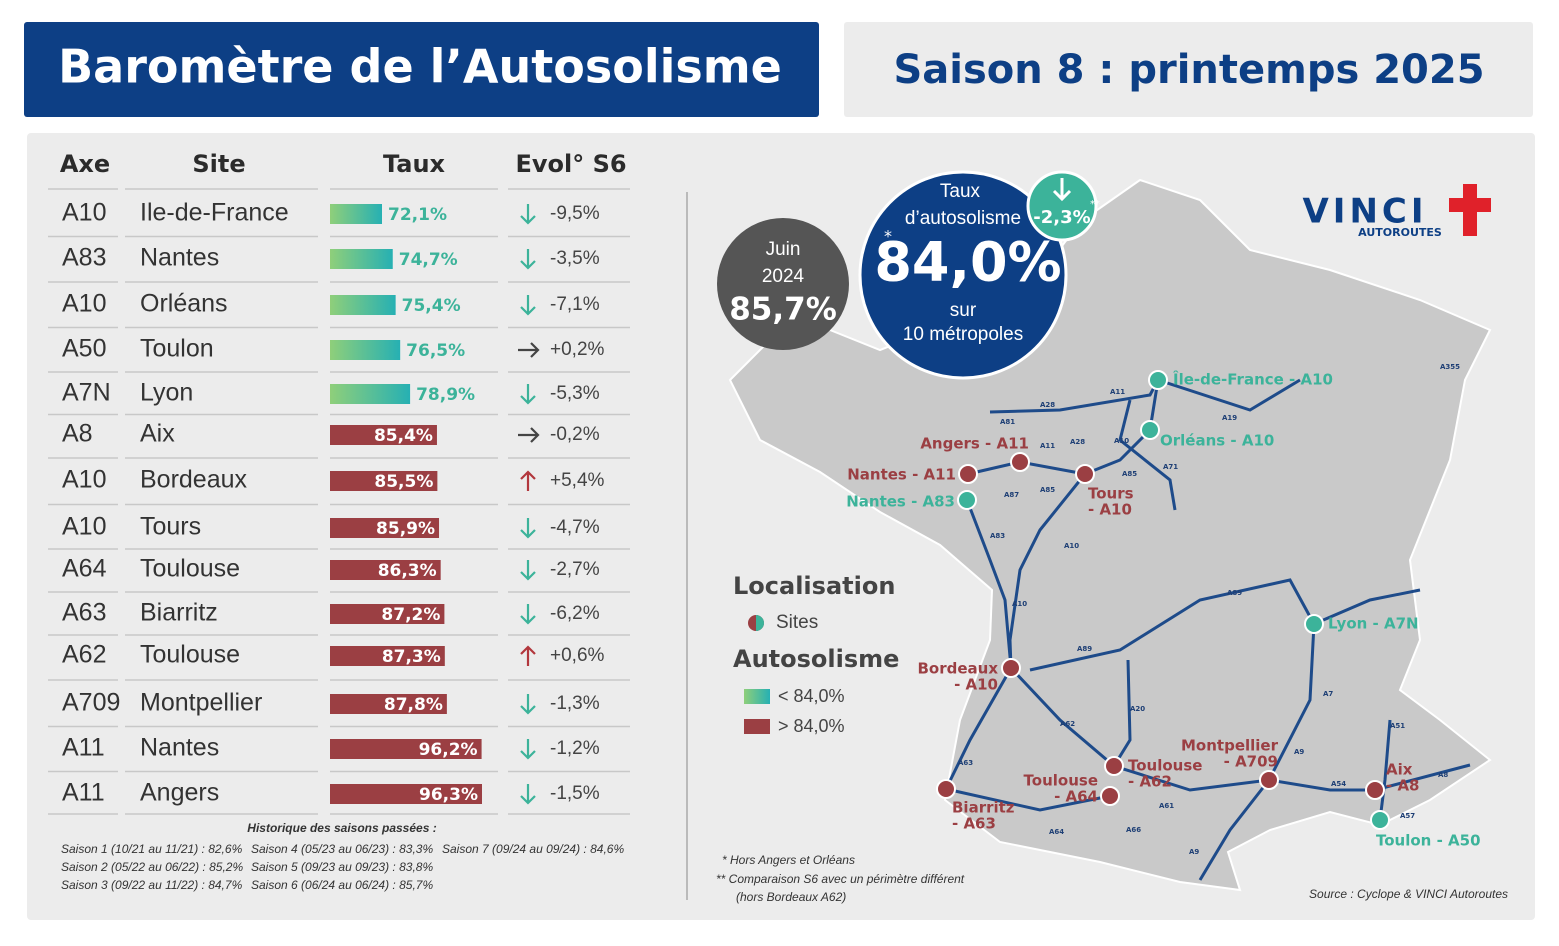 The image size is (1559, 946). Describe the element at coordinates (152, 867) in the screenshot. I see `history-season: Saison 2 (05/22 au 06/22) : 85,2%` at that location.